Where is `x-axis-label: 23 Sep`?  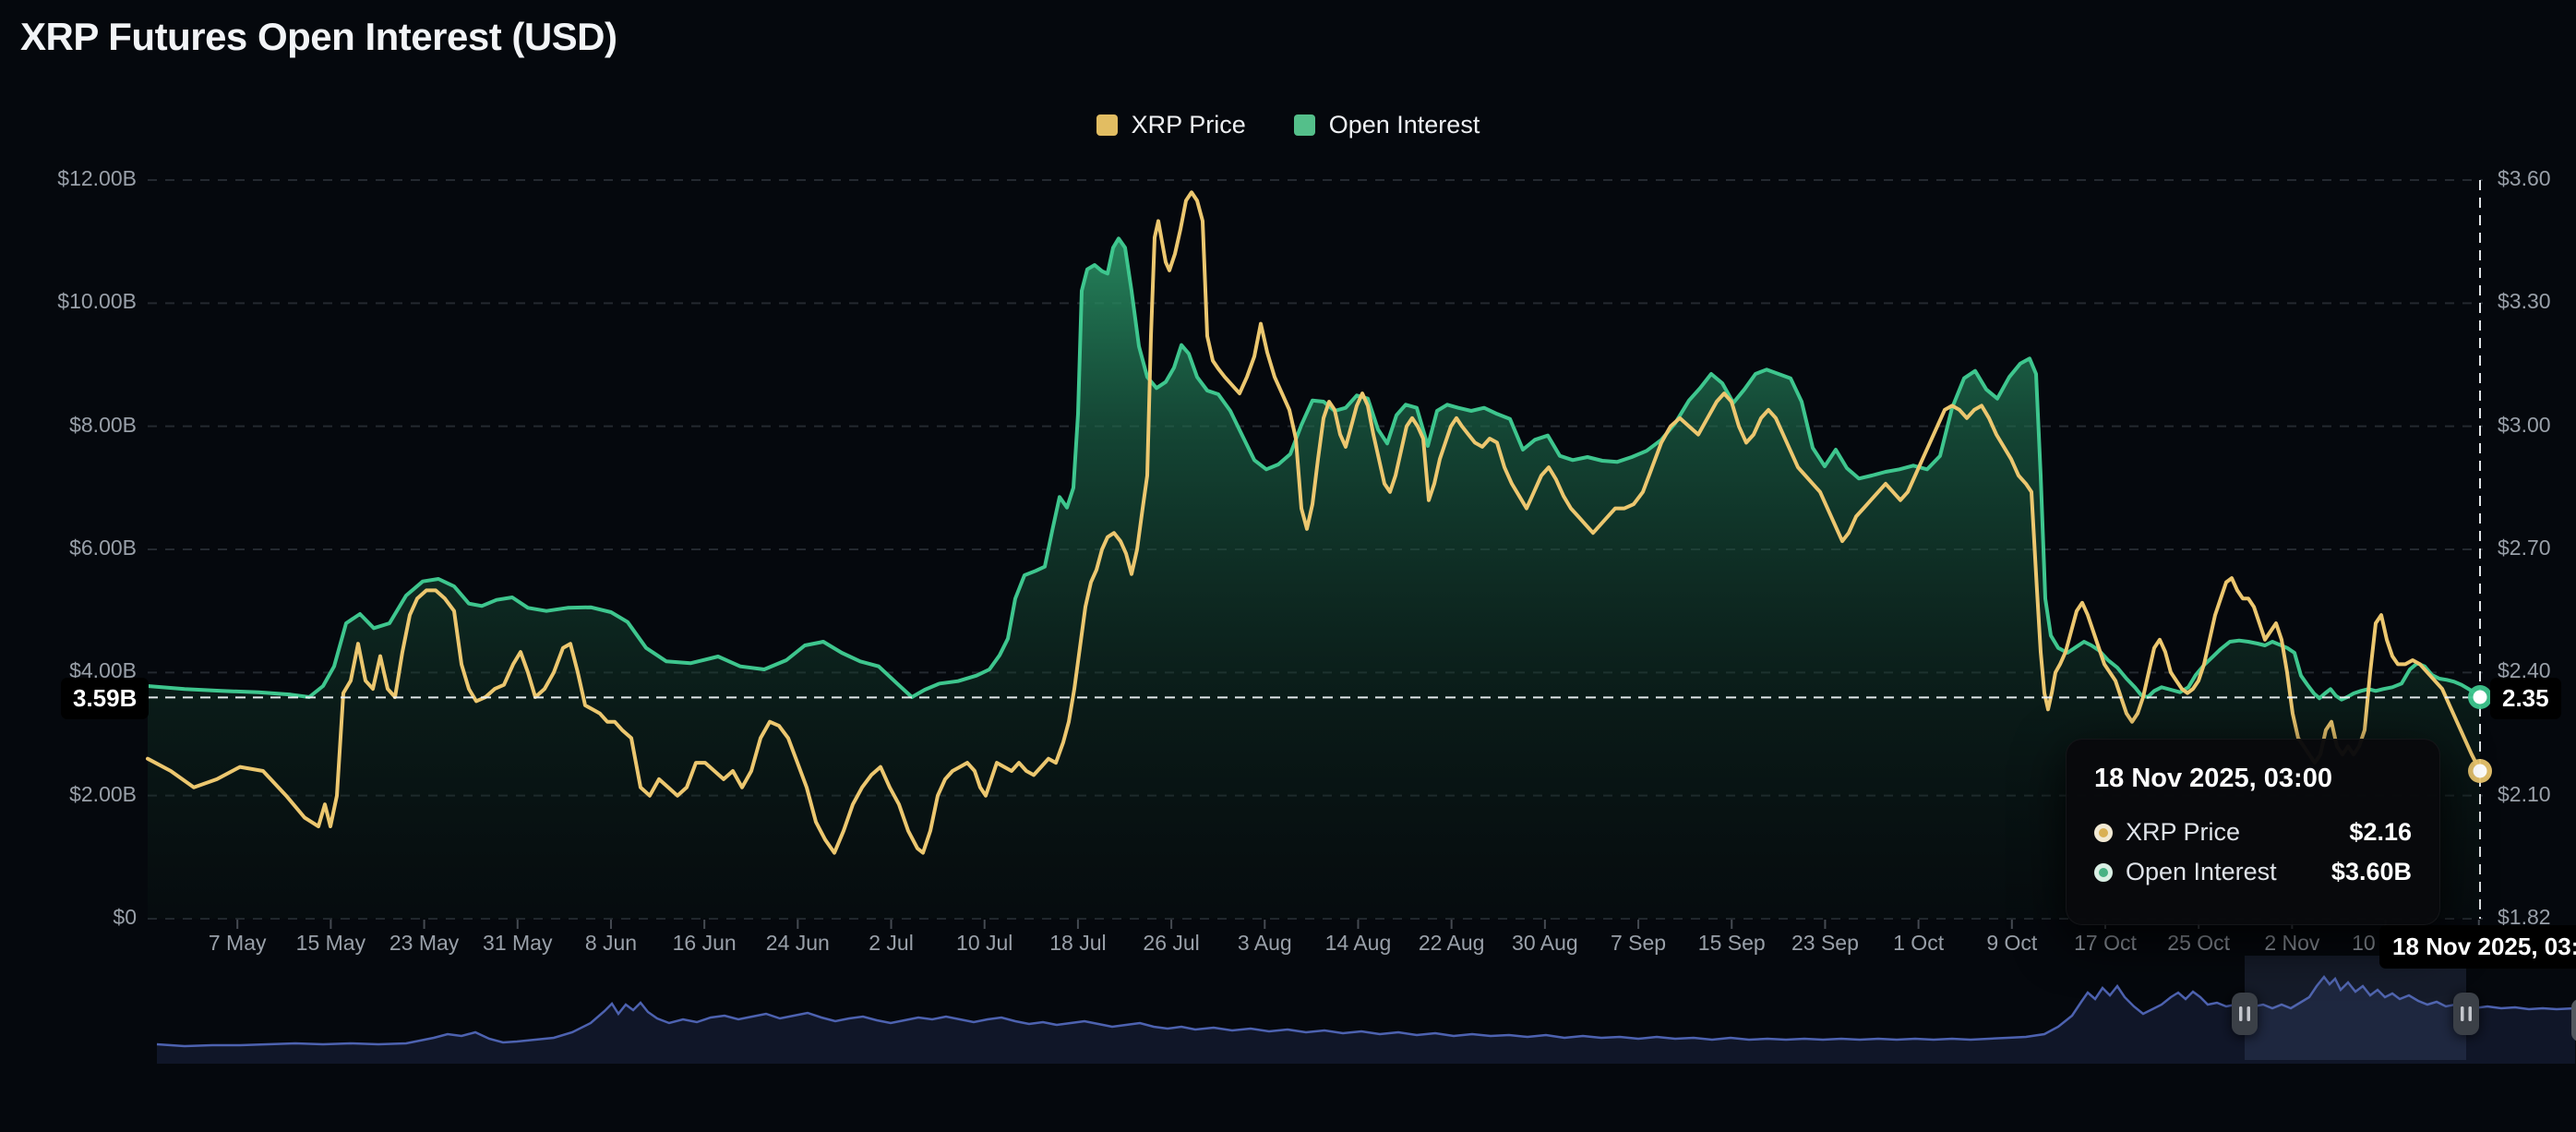 x-axis-label: 23 Sep is located at coordinates (1825, 943).